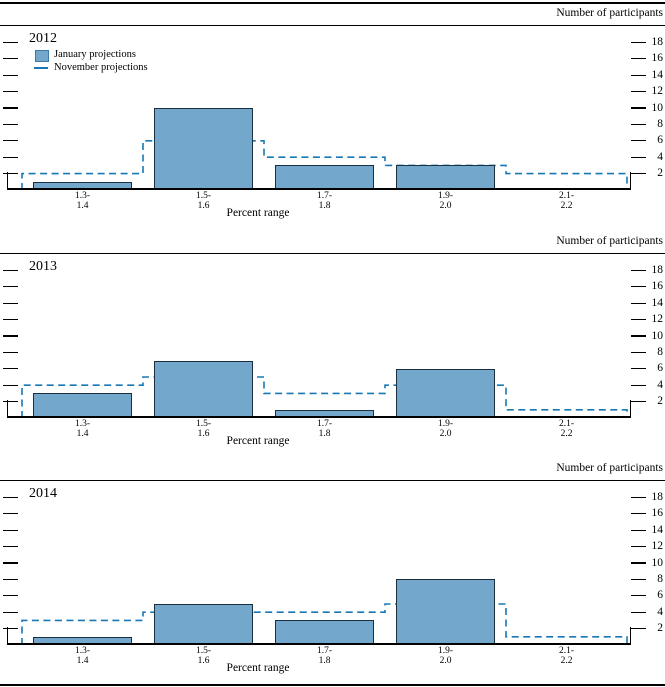  What do you see at coordinates (445, 205) in the screenshot?
I see `x-bin-label-bottom: 2.0` at bounding box center [445, 205].